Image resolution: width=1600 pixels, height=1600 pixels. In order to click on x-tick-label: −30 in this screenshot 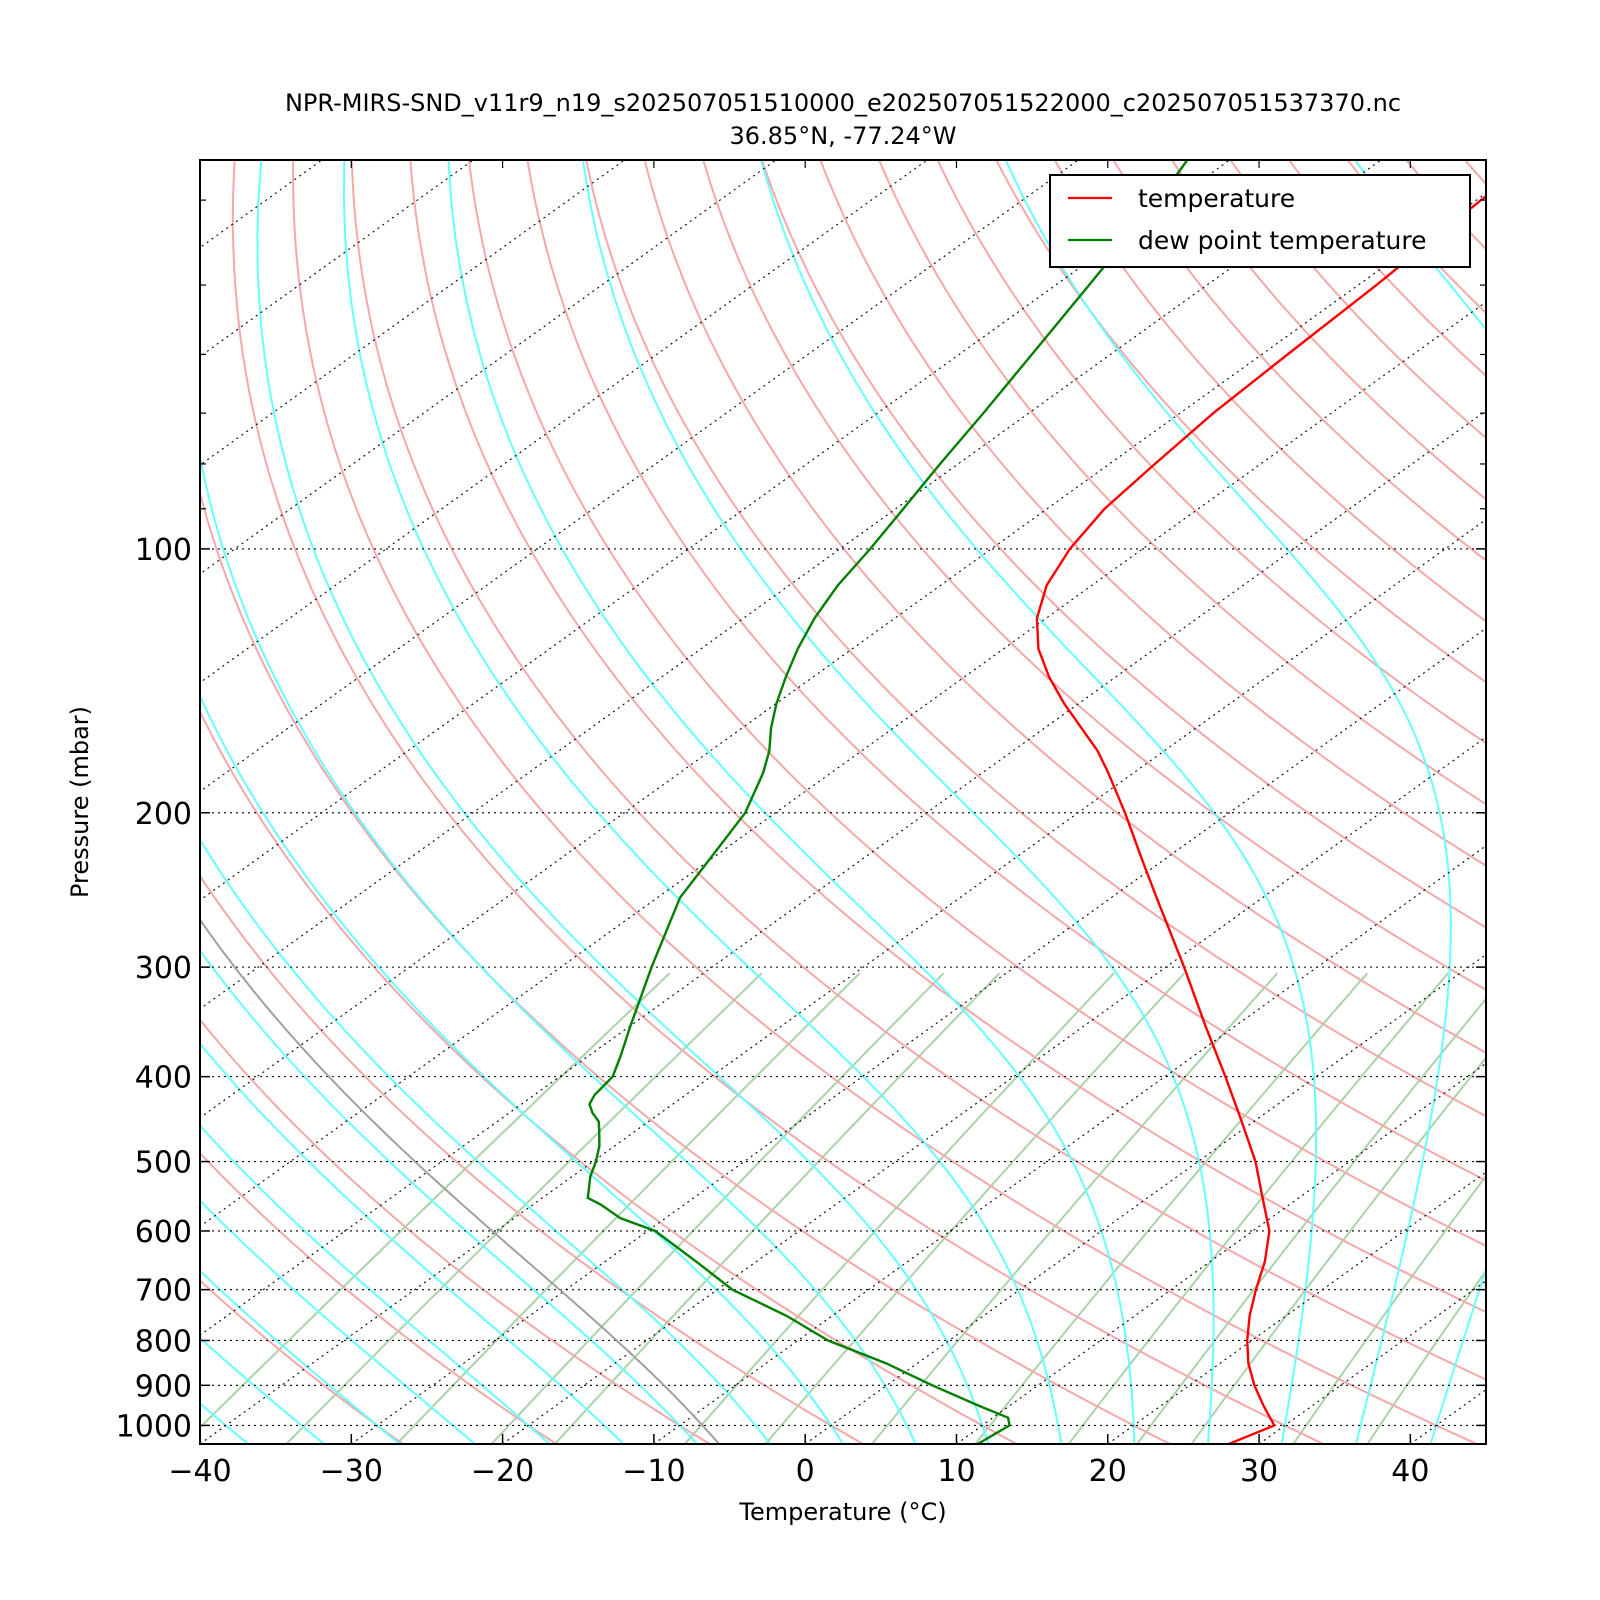, I will do `click(351, 1471)`.